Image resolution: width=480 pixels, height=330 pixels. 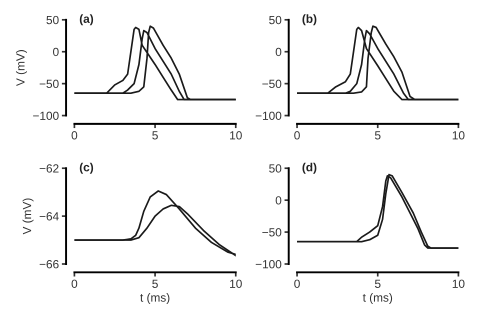 I want to click on annotation: (c), so click(x=87, y=168).